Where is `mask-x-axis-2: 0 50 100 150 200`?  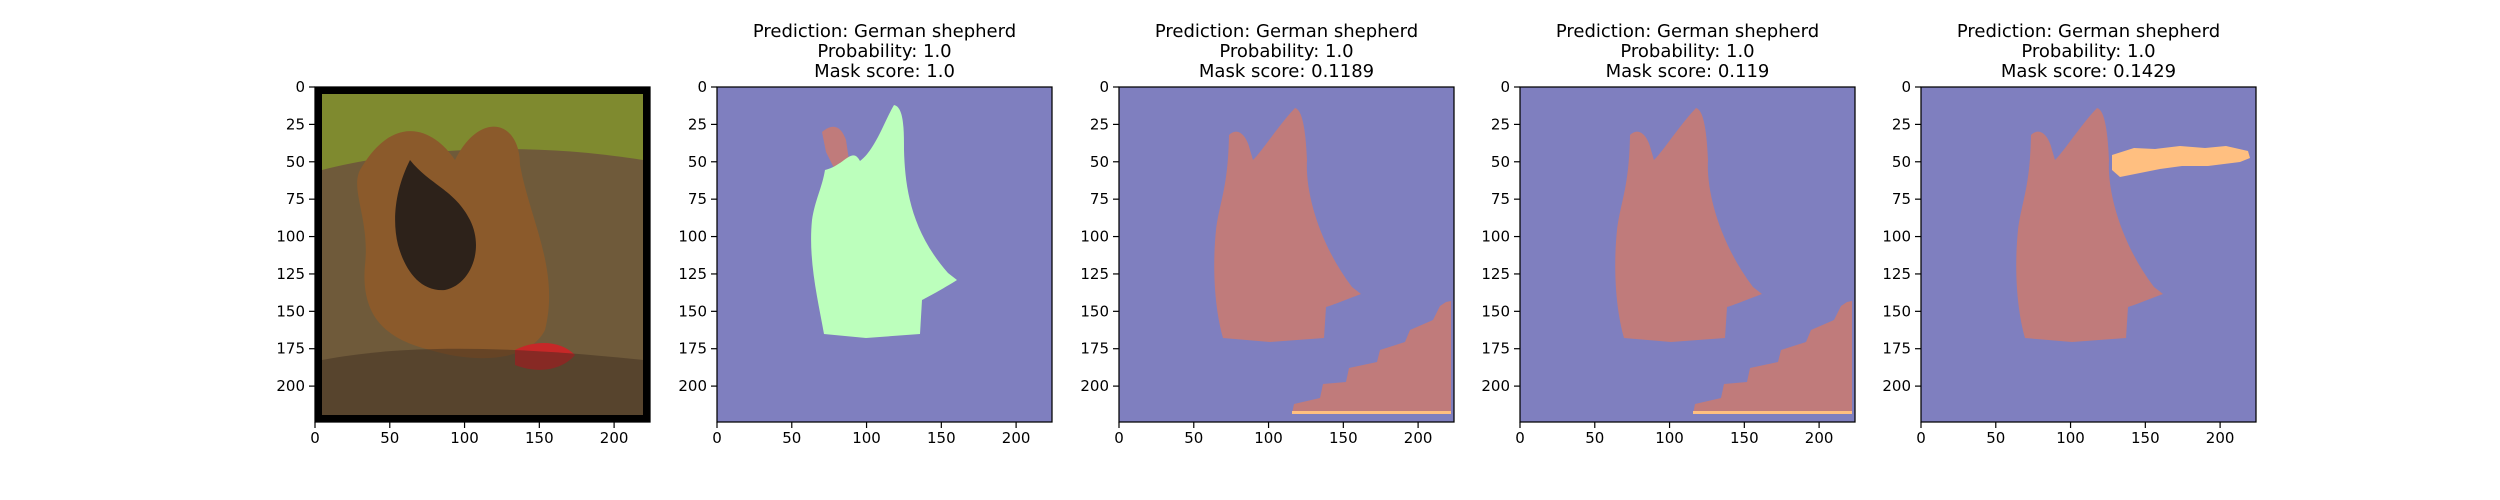 mask-x-axis-2: 0 50 100 150 200 is located at coordinates (1273, 434).